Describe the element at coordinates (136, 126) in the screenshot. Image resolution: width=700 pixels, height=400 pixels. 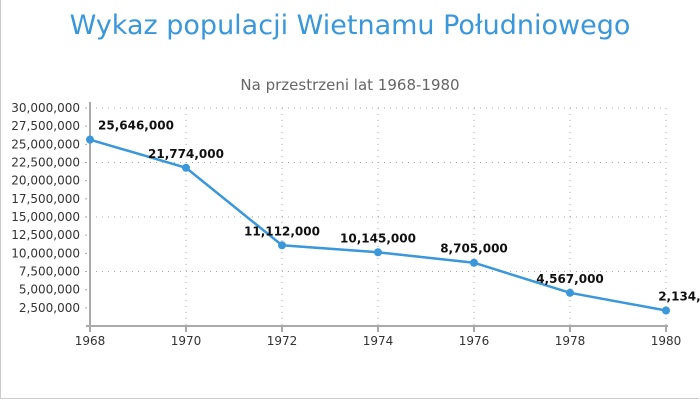
I see `data-label: 25,646,000` at that location.